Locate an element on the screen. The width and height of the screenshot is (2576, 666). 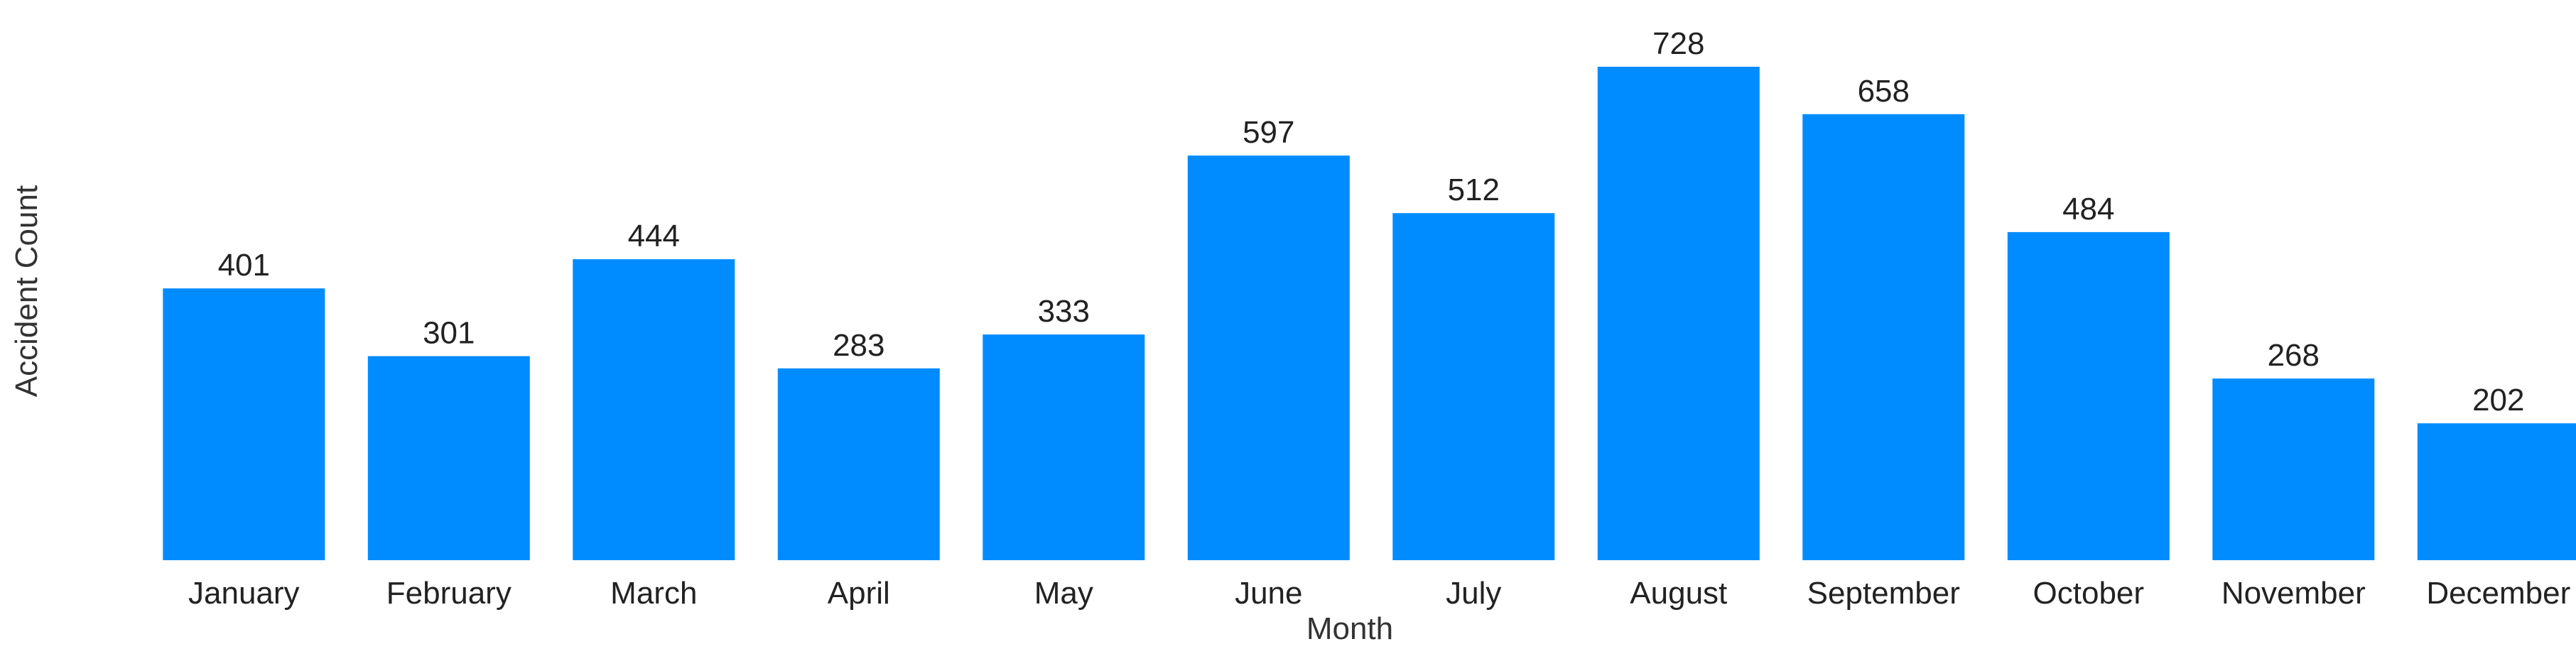
x-tick-label-september: September is located at coordinates (1883, 593).